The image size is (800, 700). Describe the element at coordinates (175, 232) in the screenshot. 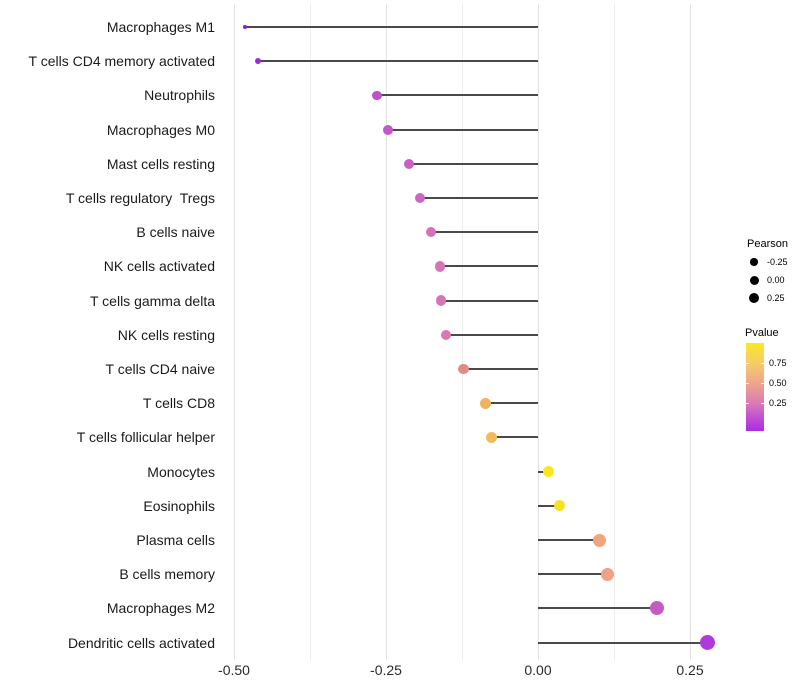

I see `category-label: B cells naive` at that location.